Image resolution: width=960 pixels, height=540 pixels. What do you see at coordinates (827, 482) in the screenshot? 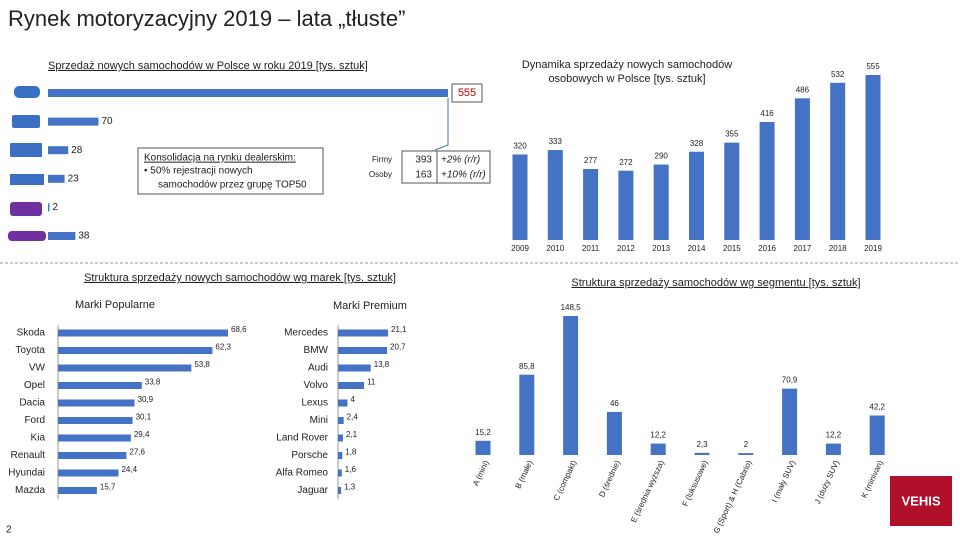
I see `category-label: J (duży SUV)` at bounding box center [827, 482].